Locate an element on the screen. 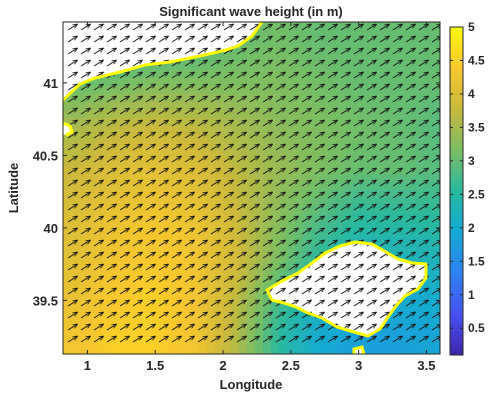 The width and height of the screenshot is (498, 394). colorbar-tick-label: 1 is located at coordinates (471, 295).